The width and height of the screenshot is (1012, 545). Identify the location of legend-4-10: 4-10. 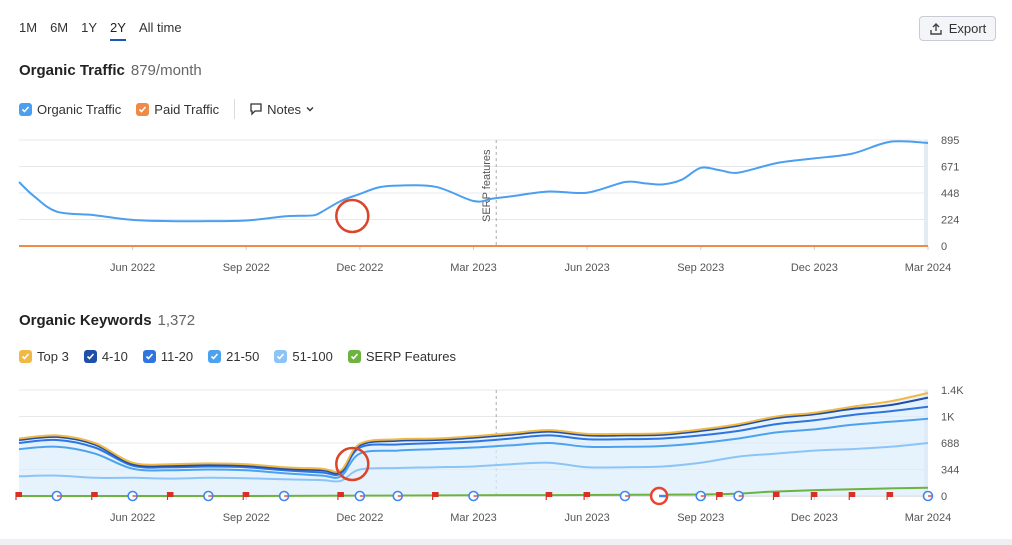
(105, 356).